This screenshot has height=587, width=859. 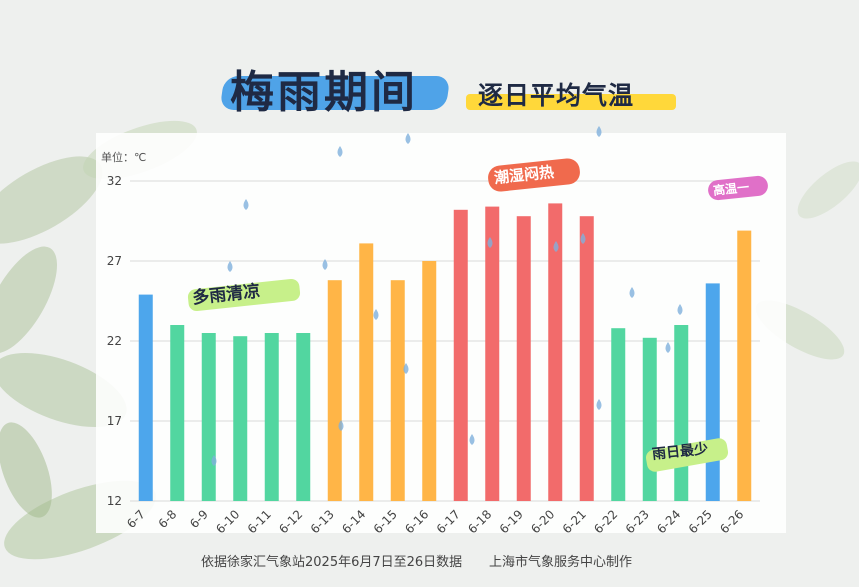 I want to click on x-tick-label: 6-16, so click(x=416, y=521).